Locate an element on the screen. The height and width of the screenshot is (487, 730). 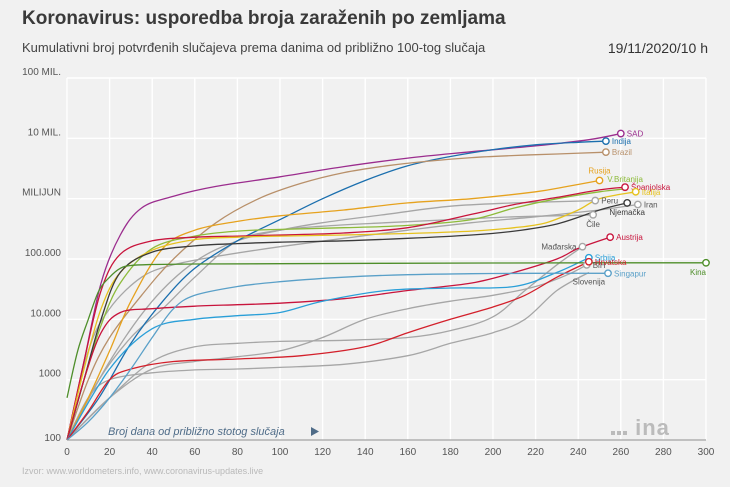
x-tick-label: 220 is located at coordinates (535, 452).